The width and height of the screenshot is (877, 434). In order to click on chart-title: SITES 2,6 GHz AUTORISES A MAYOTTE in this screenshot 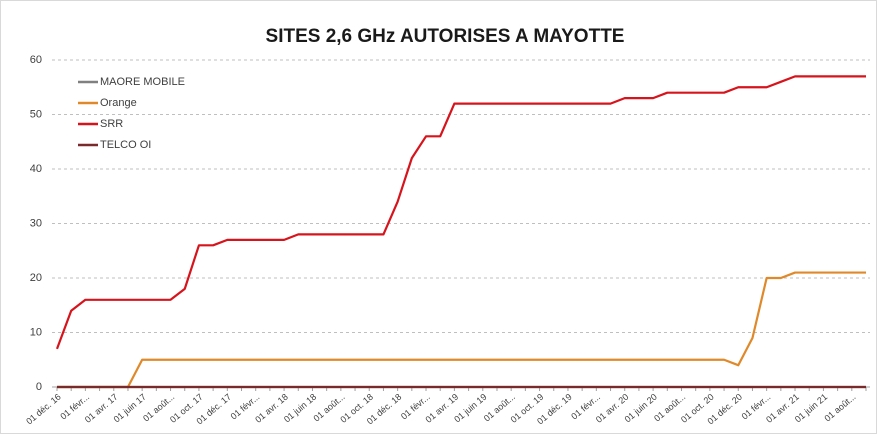, I will do `click(445, 36)`.